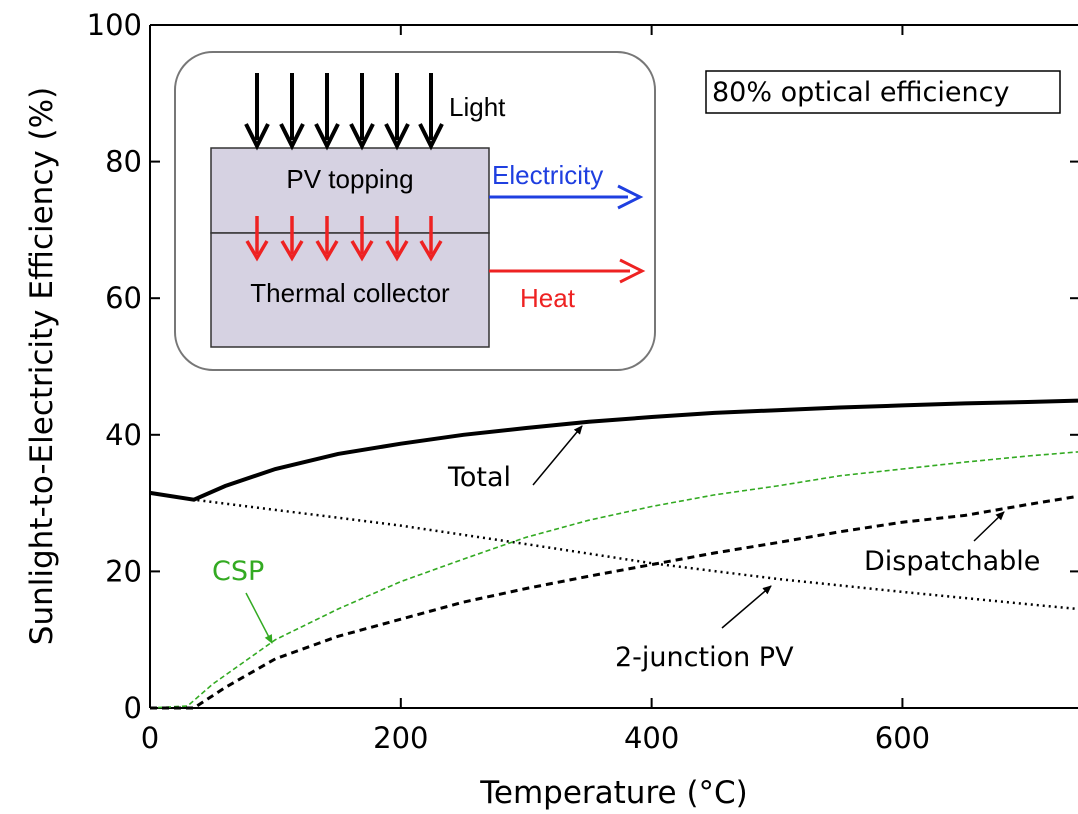 This screenshot has height=814, width=1078. What do you see at coordinates (704, 657) in the screenshot?
I see `pv-label: 2-junction PV` at bounding box center [704, 657].